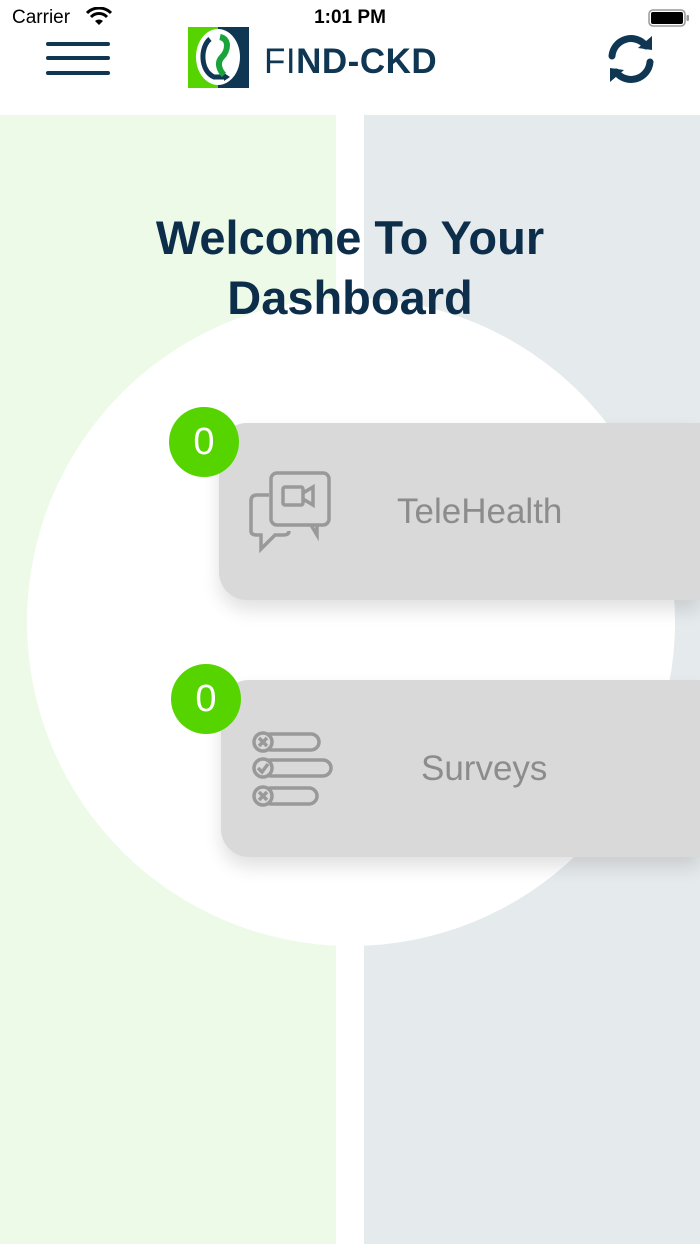  I want to click on brand-suffix: ND-CKD, so click(367, 61).